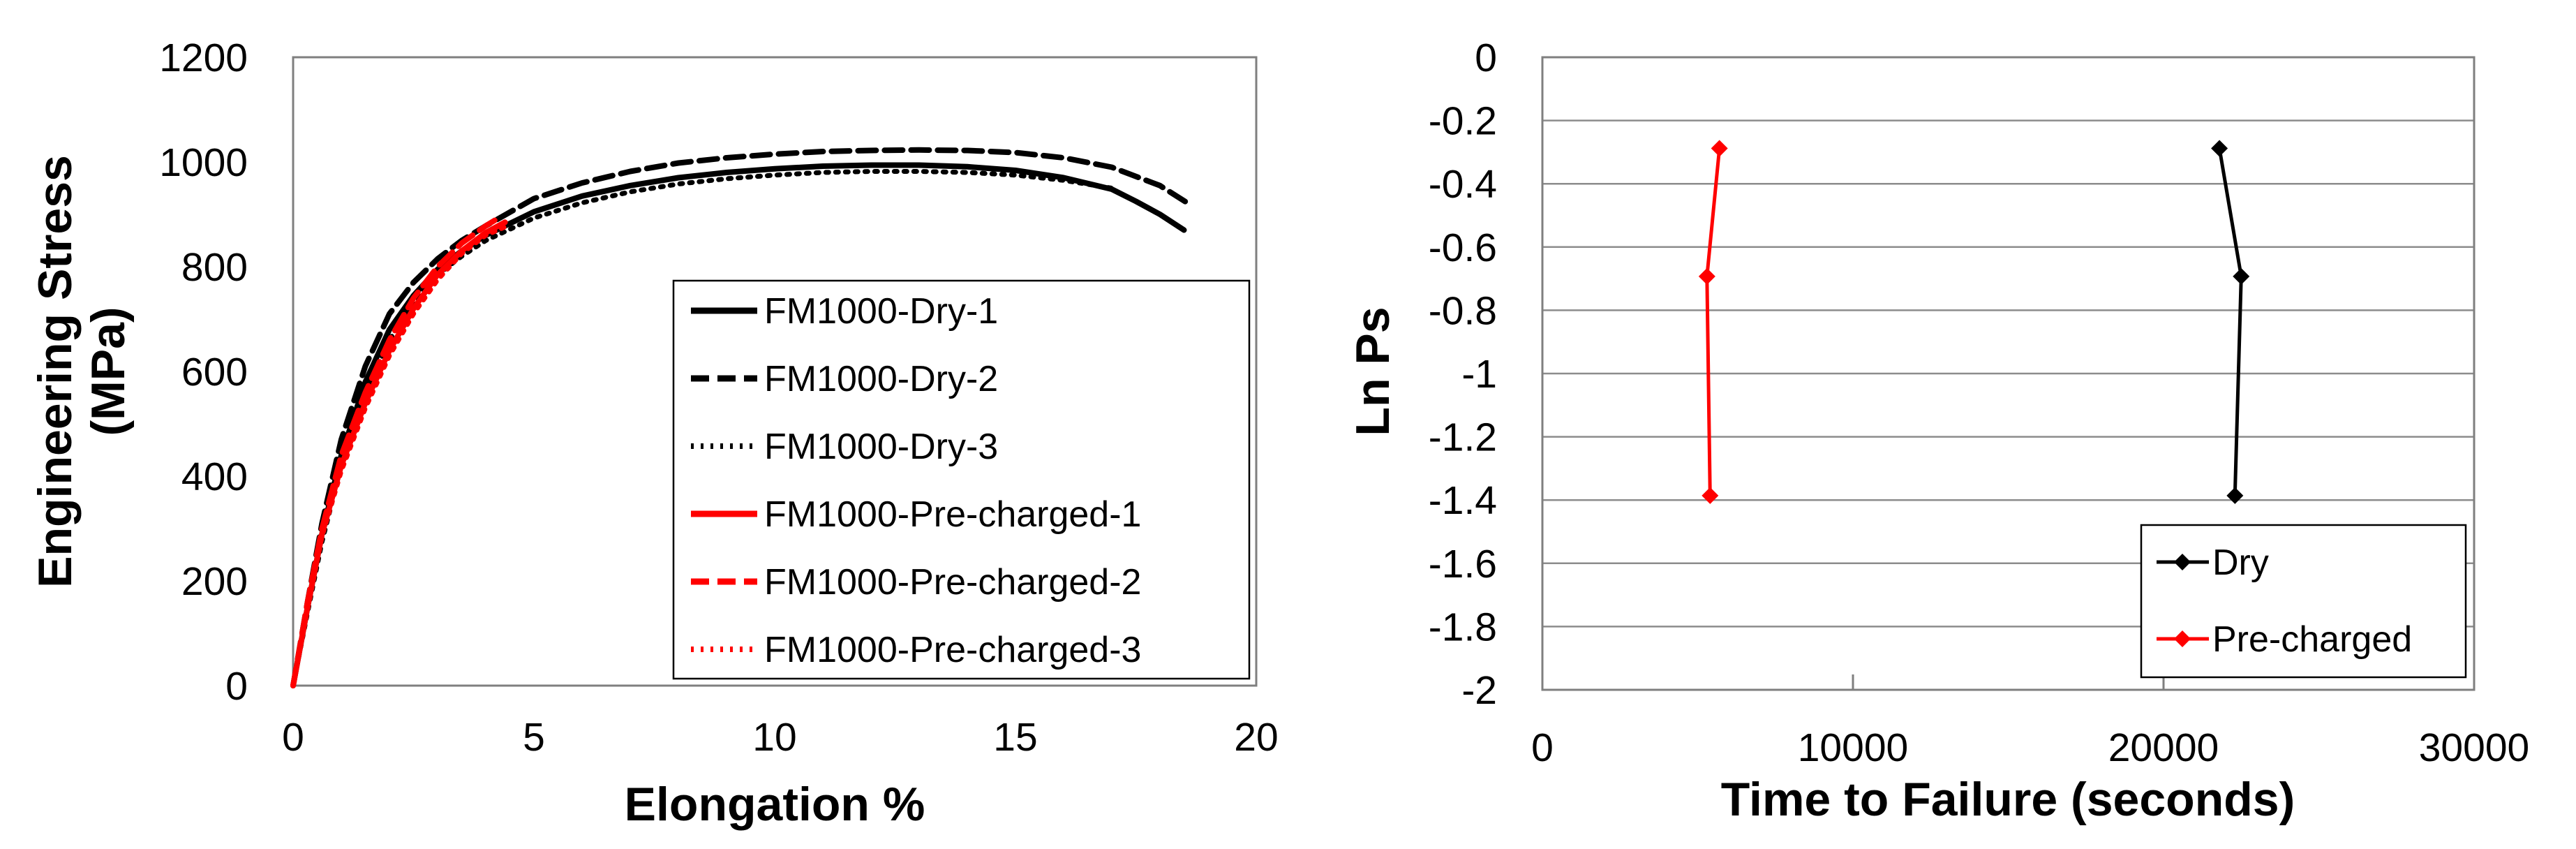 The height and width of the screenshot is (849, 2576). Describe the element at coordinates (1479, 374) in the screenshot. I see `y-tick-label-right: -1` at that location.